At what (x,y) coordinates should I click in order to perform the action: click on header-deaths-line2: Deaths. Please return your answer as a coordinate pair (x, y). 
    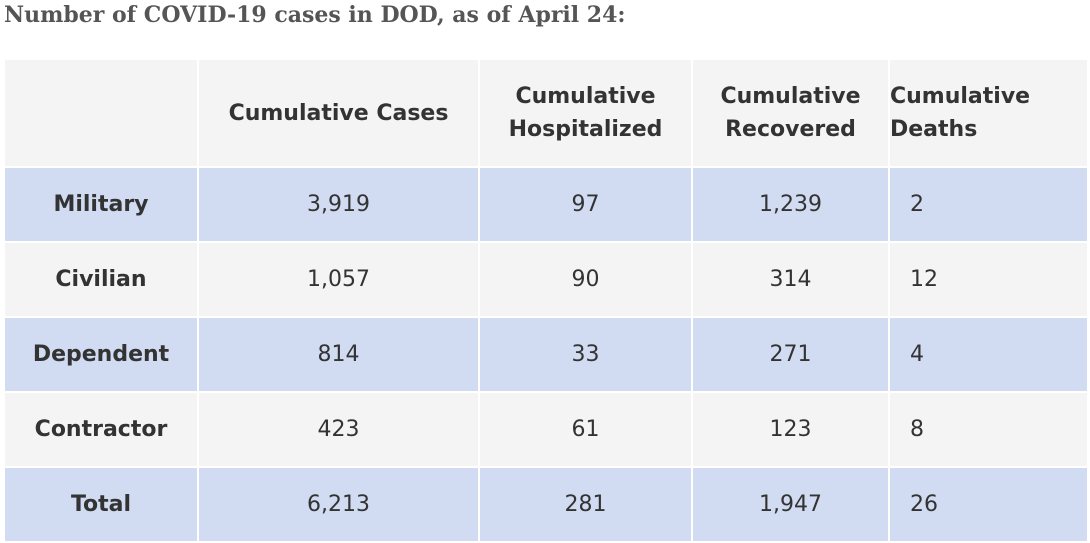
    Looking at the image, I should click on (934, 129).